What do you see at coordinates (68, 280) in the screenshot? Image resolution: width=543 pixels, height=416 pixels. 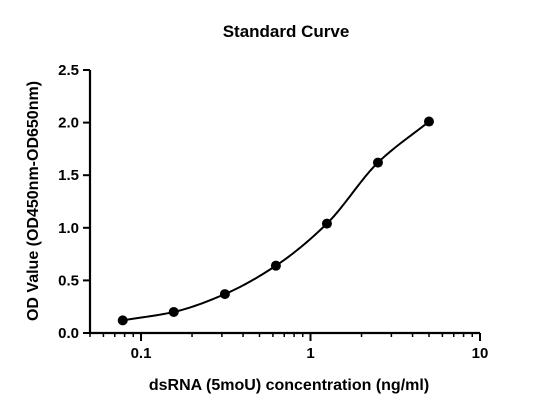 I see `y-tick-label: 0.5` at bounding box center [68, 280].